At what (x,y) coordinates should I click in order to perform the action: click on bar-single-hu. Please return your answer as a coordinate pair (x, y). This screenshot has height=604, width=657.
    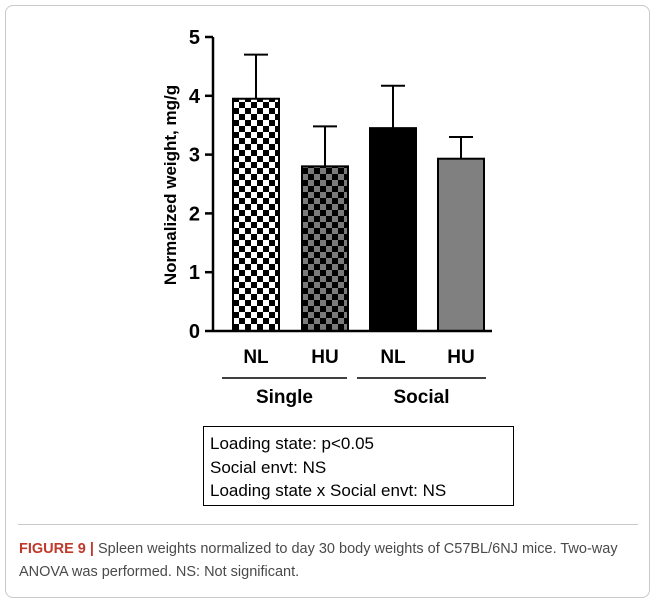
    Looking at the image, I should click on (325, 248).